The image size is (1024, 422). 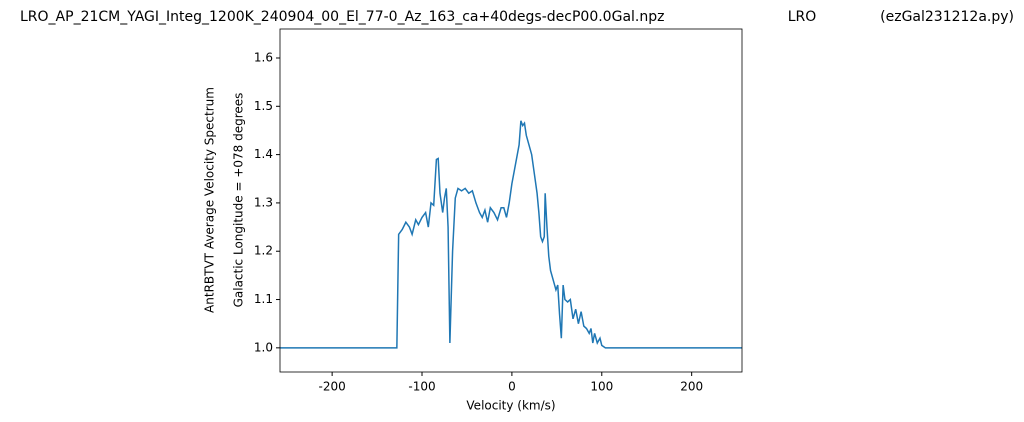 I want to click on x-tick-label: -200, so click(x=332, y=387).